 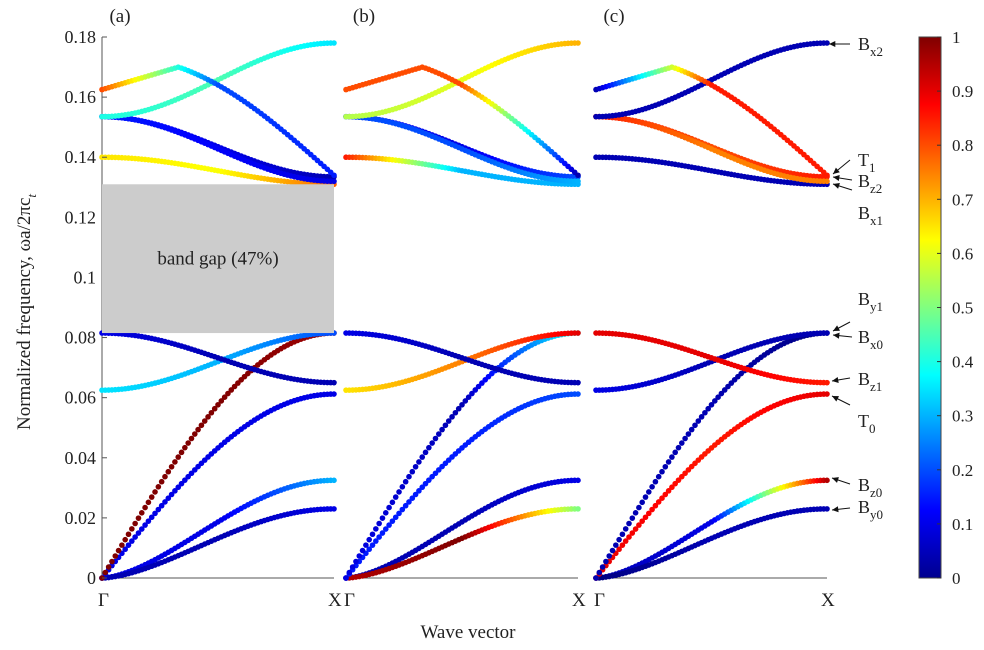 I want to click on y-tick-label: 0.04, so click(x=81, y=458).